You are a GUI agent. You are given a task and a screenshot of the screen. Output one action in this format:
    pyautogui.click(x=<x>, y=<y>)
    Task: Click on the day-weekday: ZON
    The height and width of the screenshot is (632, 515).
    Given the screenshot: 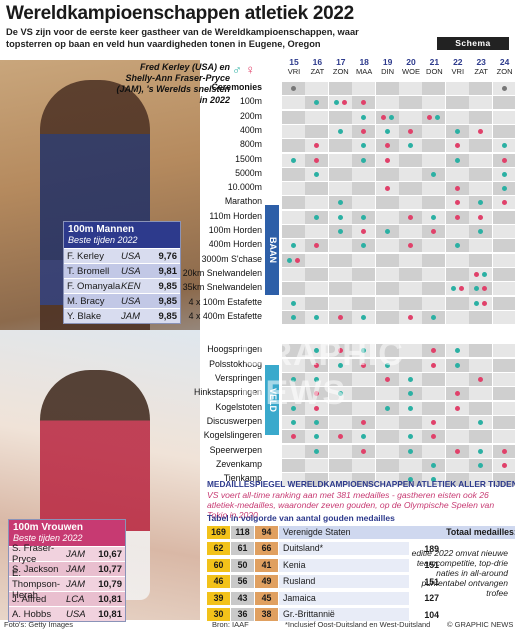 What is the action you would take?
    pyautogui.click(x=504, y=71)
    